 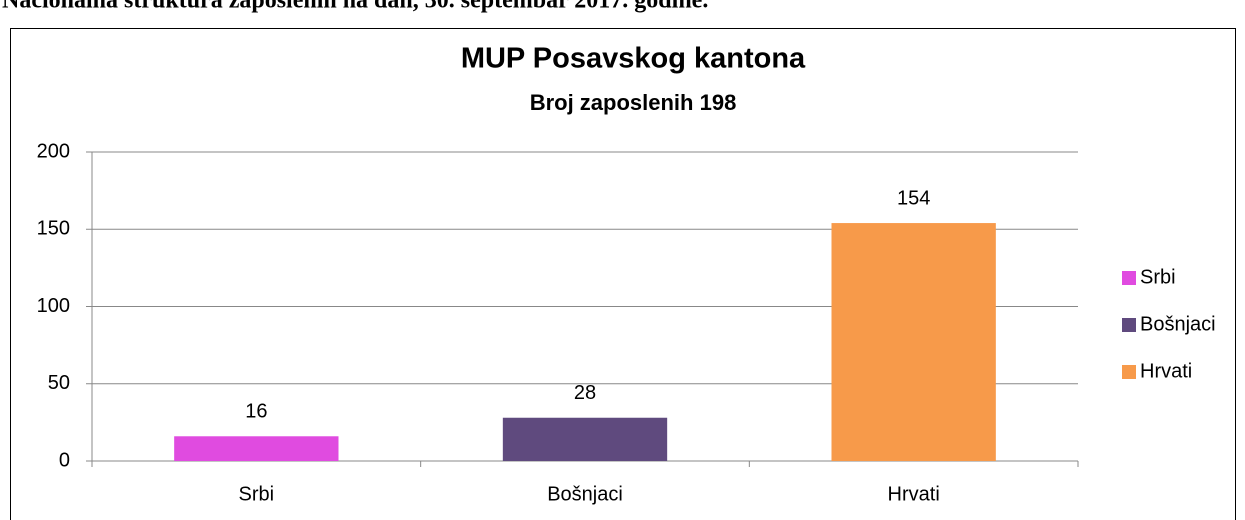 What do you see at coordinates (913, 198) in the screenshot?
I see `data-label: 154` at bounding box center [913, 198].